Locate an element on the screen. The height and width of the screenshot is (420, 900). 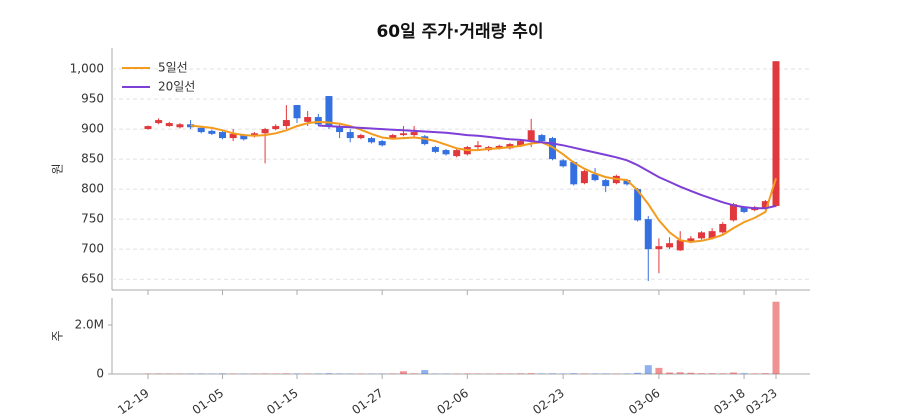
y-tick-label: 2.0M is located at coordinates (89, 324).